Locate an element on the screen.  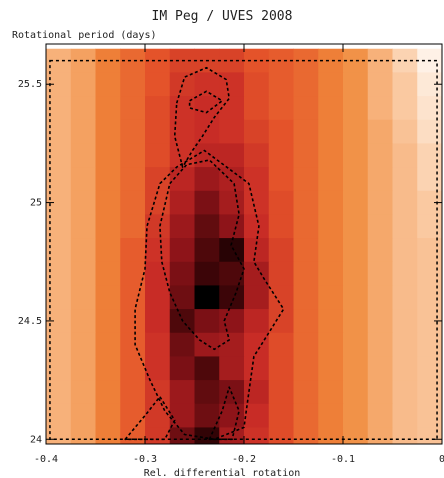
x-axis-label: Rel. differential rotation is located at coordinates (222, 473).